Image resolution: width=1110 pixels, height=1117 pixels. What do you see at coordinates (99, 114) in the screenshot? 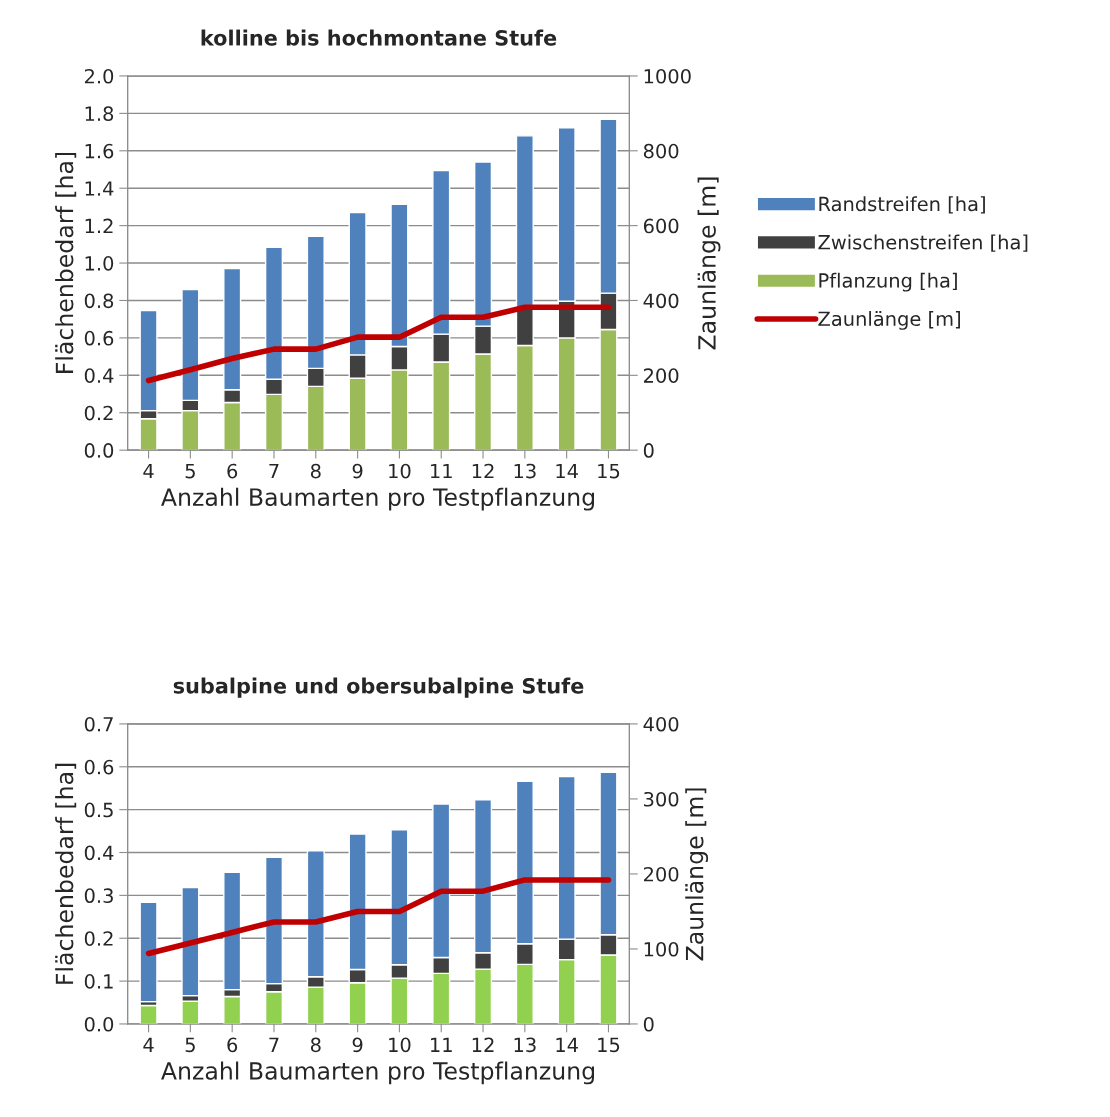
I see `y-tick-label: 1.8` at bounding box center [99, 114].